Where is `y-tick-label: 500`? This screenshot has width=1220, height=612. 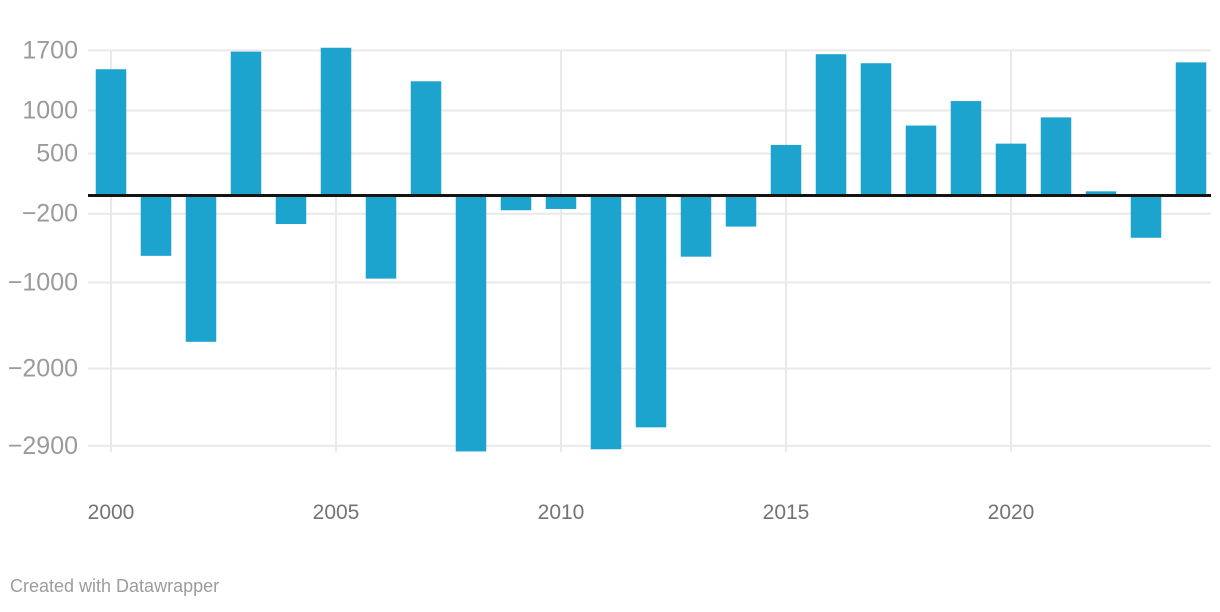 y-tick-label: 500 is located at coordinates (57, 154).